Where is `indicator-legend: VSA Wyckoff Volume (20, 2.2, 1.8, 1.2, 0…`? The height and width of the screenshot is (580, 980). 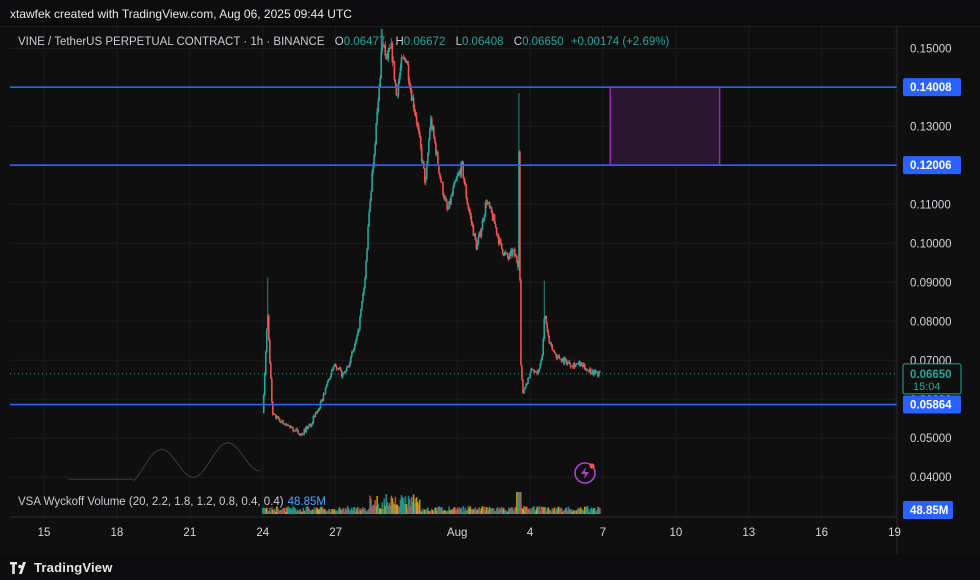 indicator-legend: VSA Wyckoff Volume (20, 2.2, 1.8, 1.2, 0… is located at coordinates (172, 502).